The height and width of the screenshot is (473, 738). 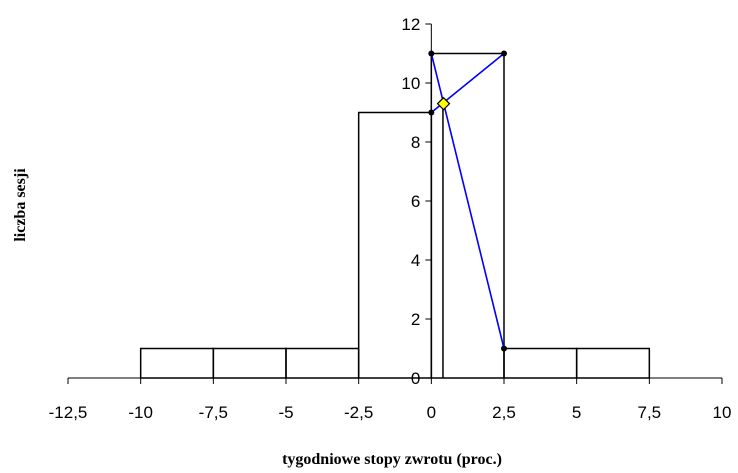 What do you see at coordinates (576, 412) in the screenshot?
I see `x-tick-label-7: 5` at bounding box center [576, 412].